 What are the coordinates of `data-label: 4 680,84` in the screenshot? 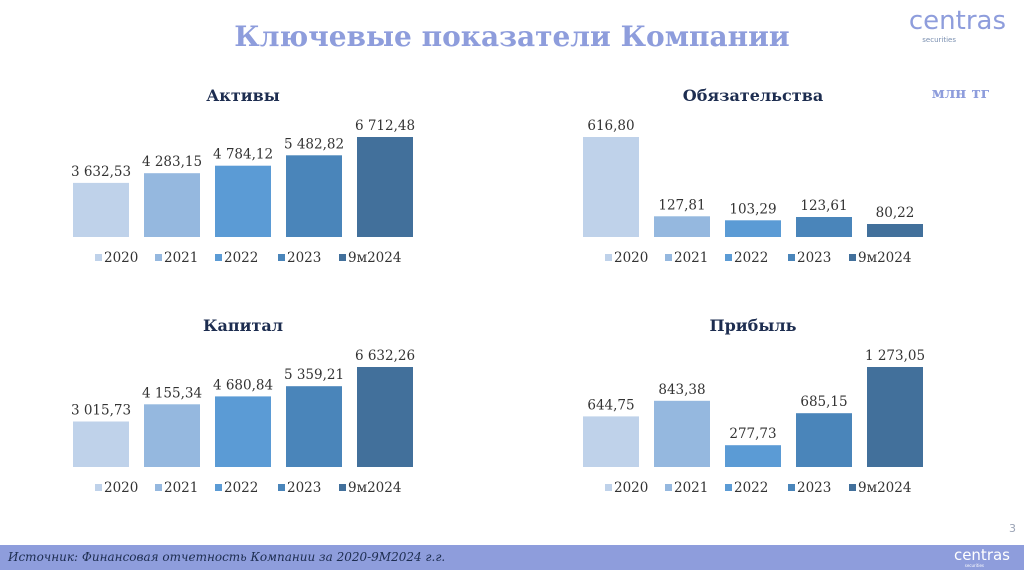 It's located at (243, 385).